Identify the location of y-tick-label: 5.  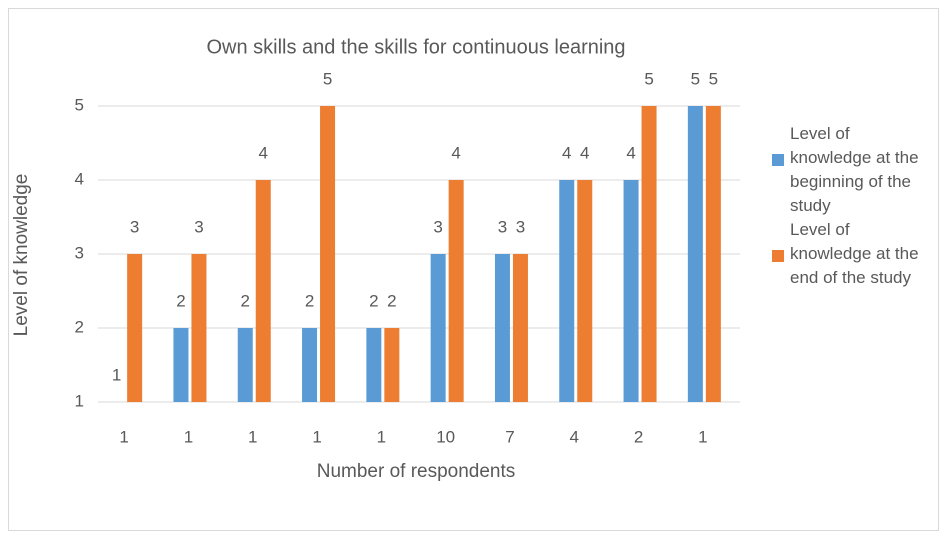
(79, 104).